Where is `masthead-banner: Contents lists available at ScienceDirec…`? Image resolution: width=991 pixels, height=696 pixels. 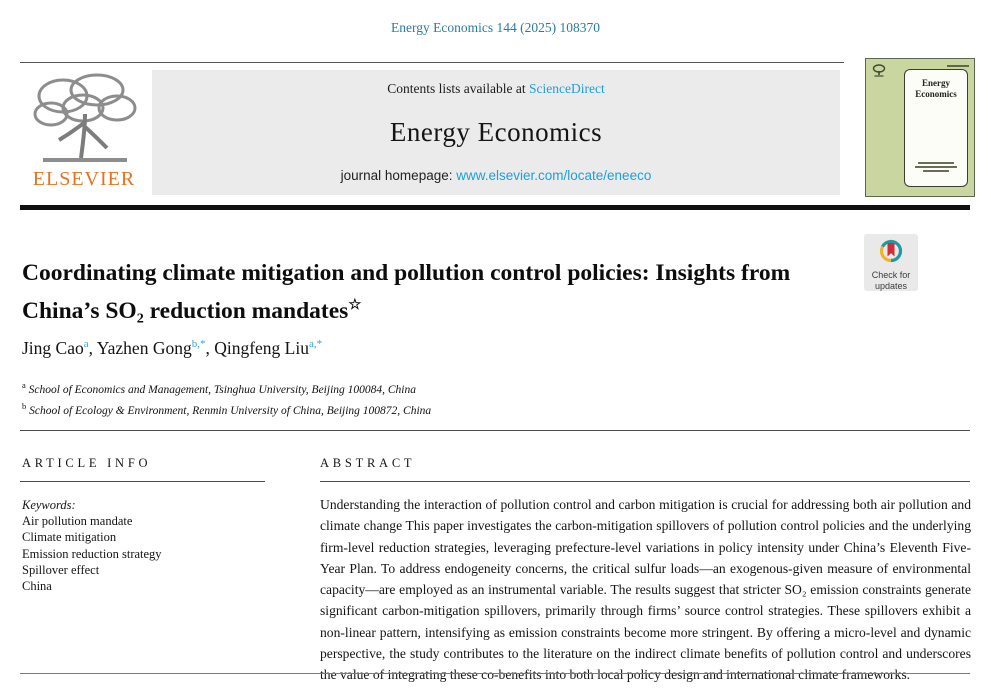 masthead-banner: Contents lists available at ScienceDirec… is located at coordinates (496, 132).